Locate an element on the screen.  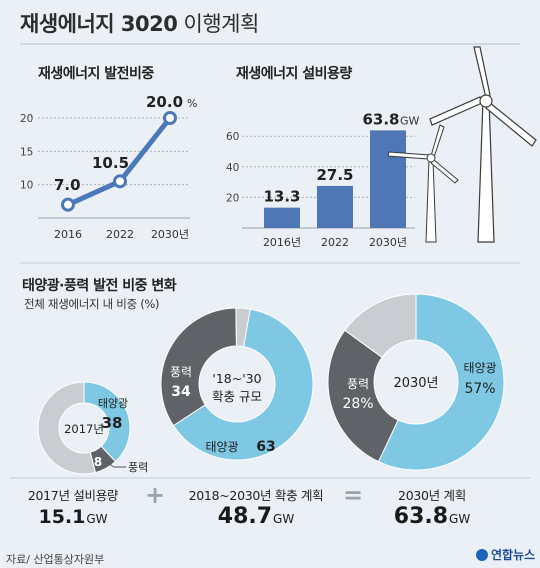
bar-chart-xtick: 2016년 is located at coordinates (282, 242).